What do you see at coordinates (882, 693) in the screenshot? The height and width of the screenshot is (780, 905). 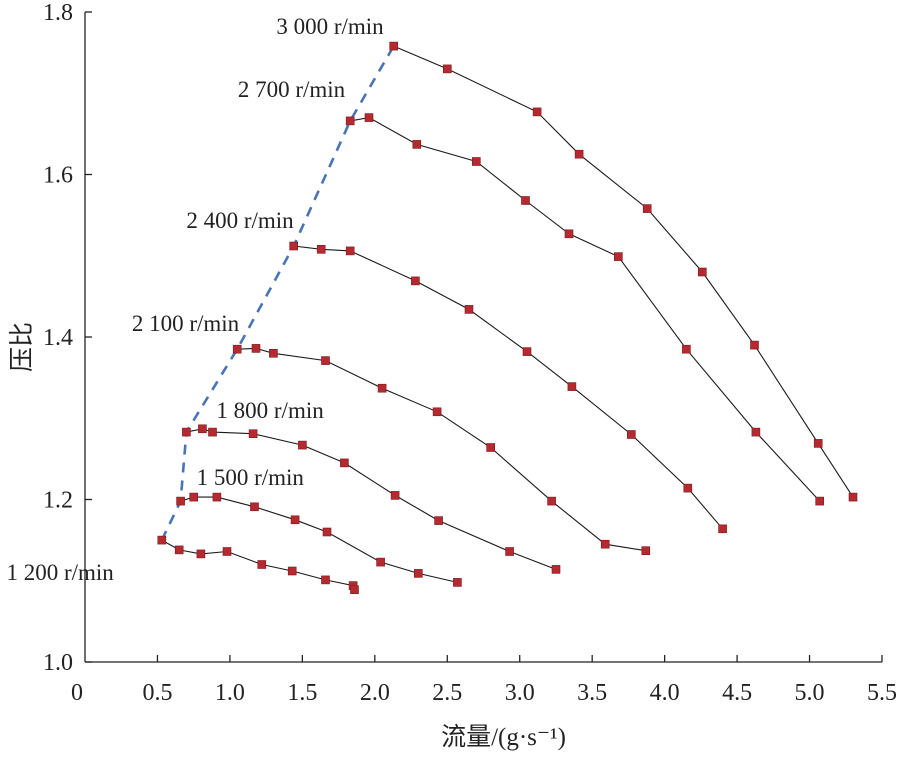 I see `x-tick-label: 5.5` at bounding box center [882, 693].